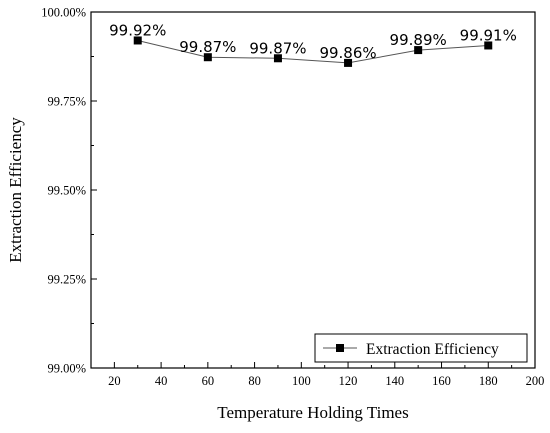 Image resolution: width=550 pixels, height=433 pixels. What do you see at coordinates (15, 190) in the screenshot?
I see `y-axis-title: Extraction Efficiency` at bounding box center [15, 190].